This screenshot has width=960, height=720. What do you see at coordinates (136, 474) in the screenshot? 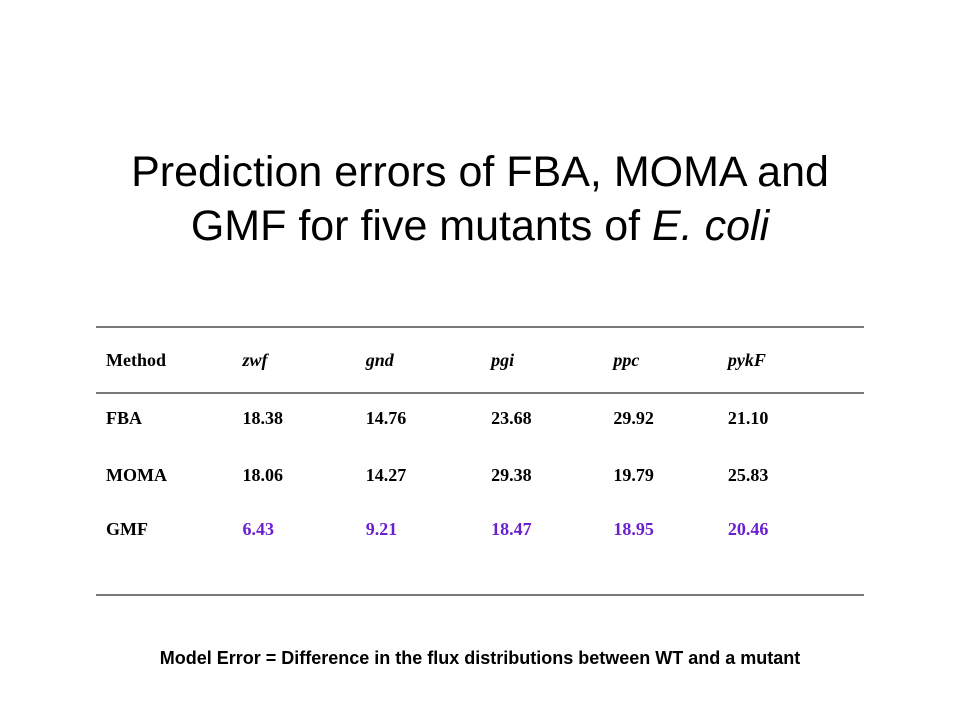
I see `row-method: MOMA` at bounding box center [136, 474].